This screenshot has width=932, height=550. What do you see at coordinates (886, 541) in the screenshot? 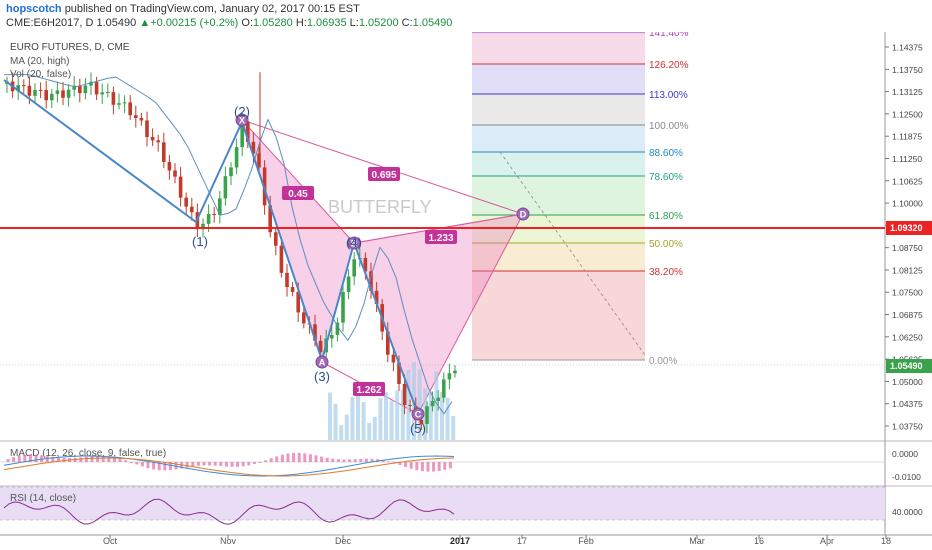
I see `time-tick-label: 18` at bounding box center [886, 541].